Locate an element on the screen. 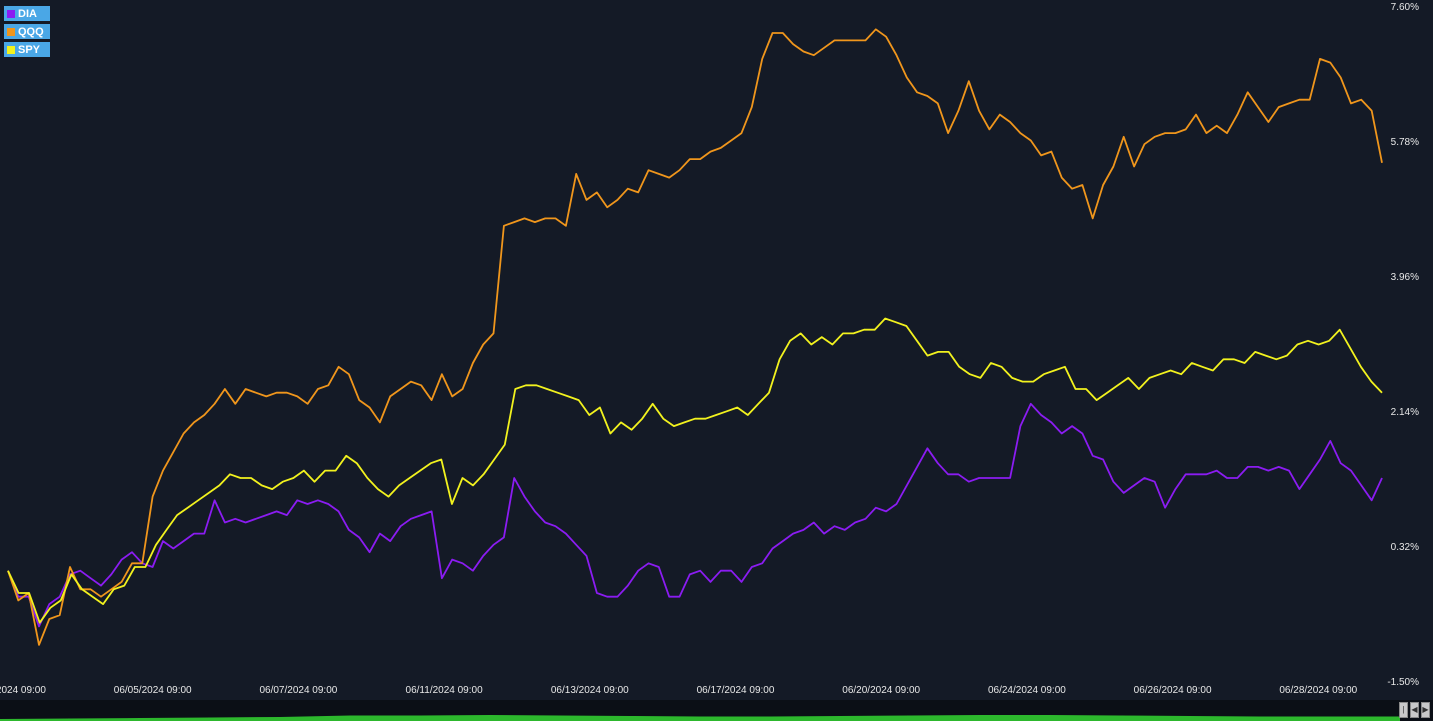 This screenshot has height=721, width=1433. x-tick-label: 06/24/2024 09:00 is located at coordinates (1027, 690).